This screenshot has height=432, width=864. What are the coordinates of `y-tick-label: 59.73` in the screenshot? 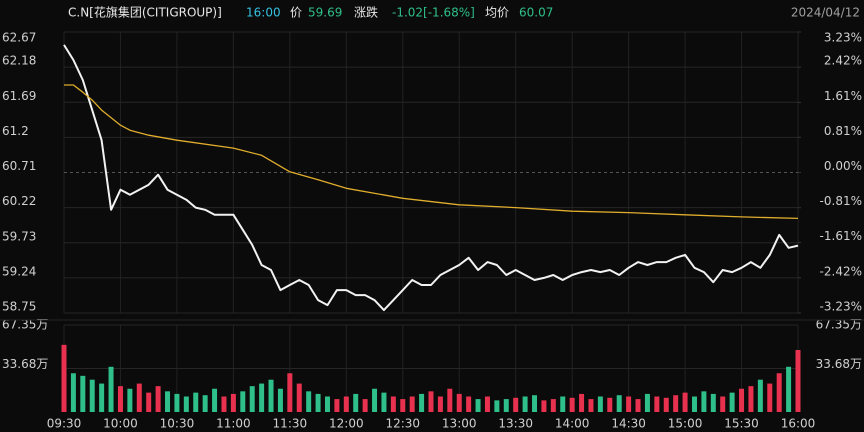 It's located at (19, 236).